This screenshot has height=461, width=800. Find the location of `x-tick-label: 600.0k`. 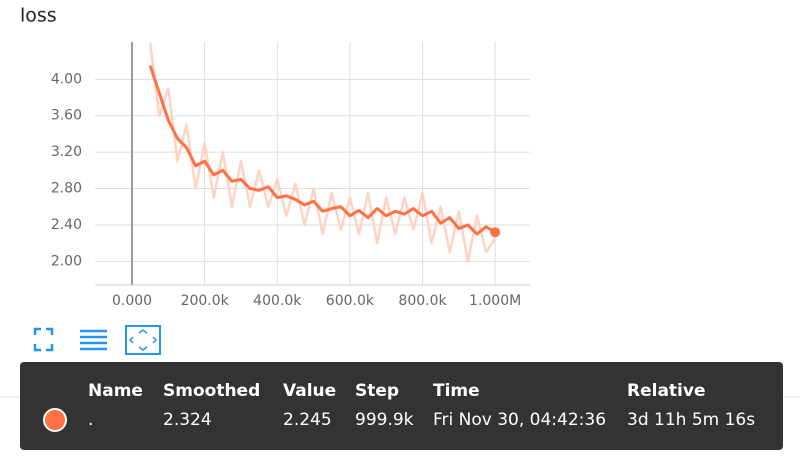

x-tick-label: 600.0k is located at coordinates (350, 301).